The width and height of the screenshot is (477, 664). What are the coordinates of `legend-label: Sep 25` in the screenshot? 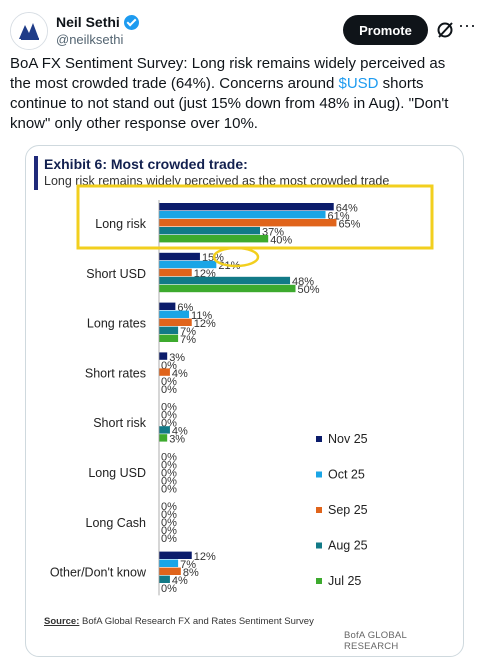 It's located at (348, 510).